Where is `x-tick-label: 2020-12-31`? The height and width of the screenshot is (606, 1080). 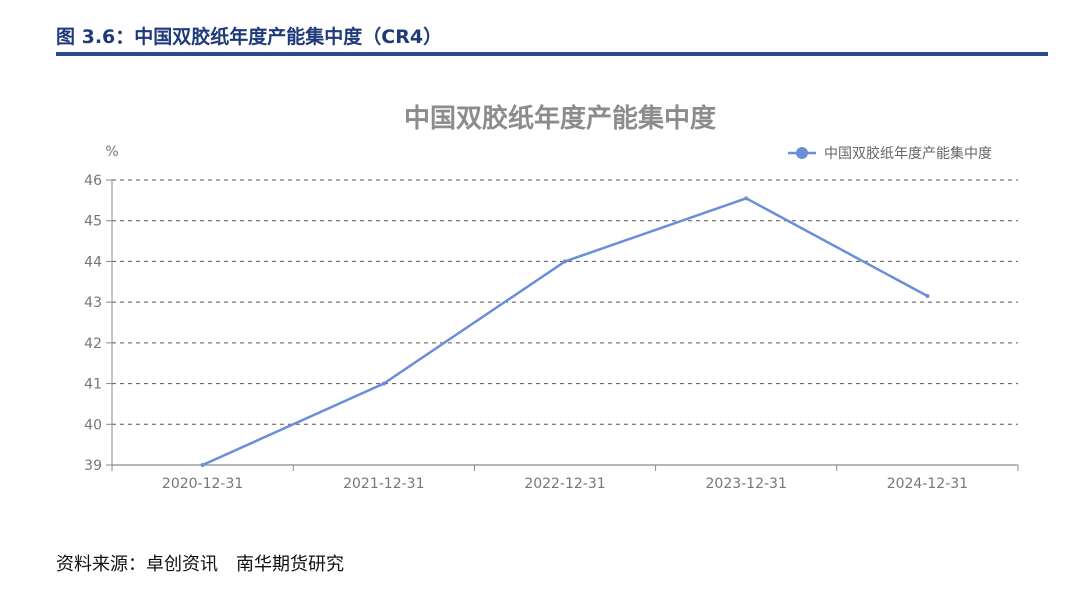
x-tick-label: 2020-12-31 is located at coordinates (202, 484).